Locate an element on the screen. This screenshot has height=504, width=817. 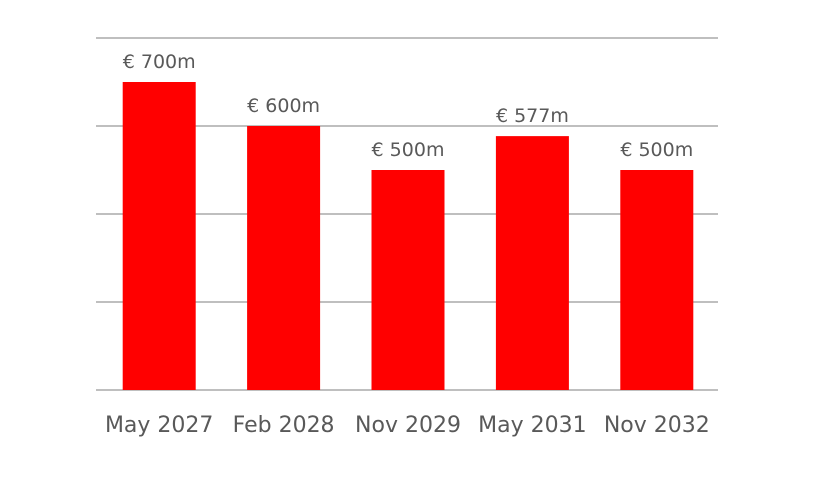
data-label-0: € 700m is located at coordinates (159, 62).